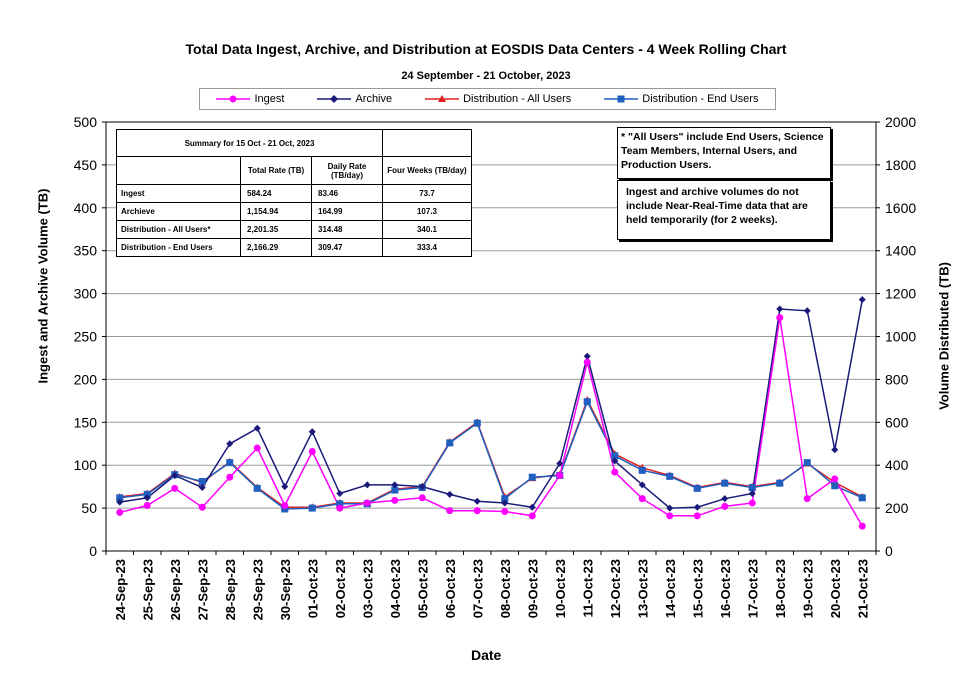  I want to click on summary-row-label: Ingest, so click(178, 193).